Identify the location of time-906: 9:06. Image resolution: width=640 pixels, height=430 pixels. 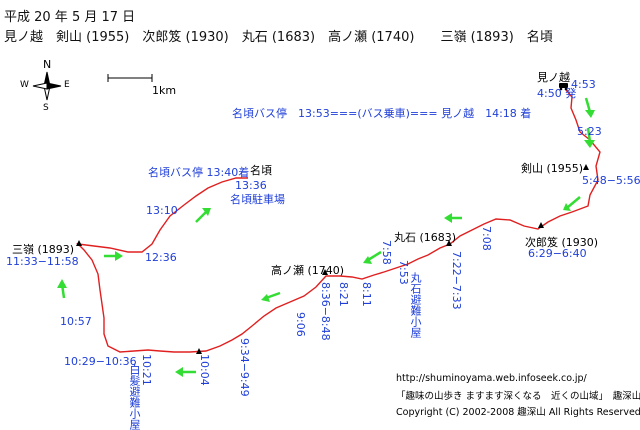
(300, 324).